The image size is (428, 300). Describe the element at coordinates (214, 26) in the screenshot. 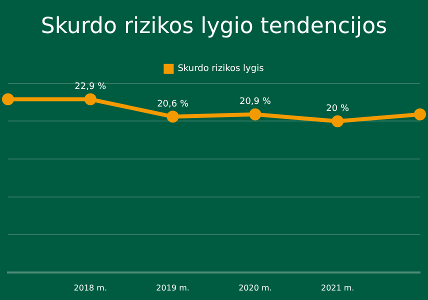

I see `chart-title: Skurdo rizikos lygio tendencijos` at that location.